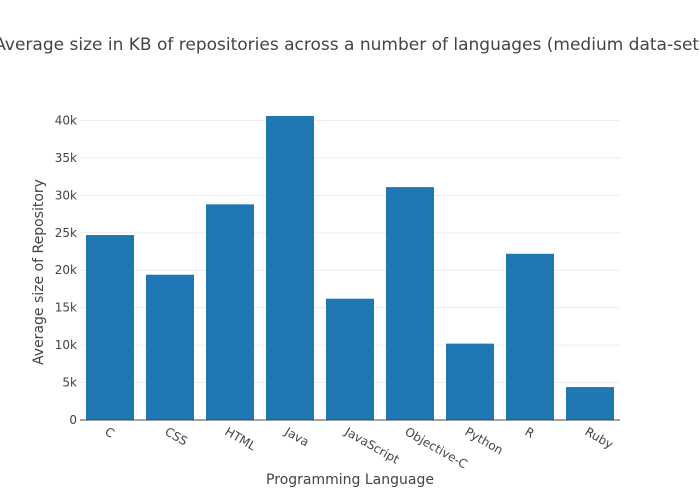 The width and height of the screenshot is (700, 504). What do you see at coordinates (350, 480) in the screenshot?
I see `x-axis-title: Programming Language` at bounding box center [350, 480].